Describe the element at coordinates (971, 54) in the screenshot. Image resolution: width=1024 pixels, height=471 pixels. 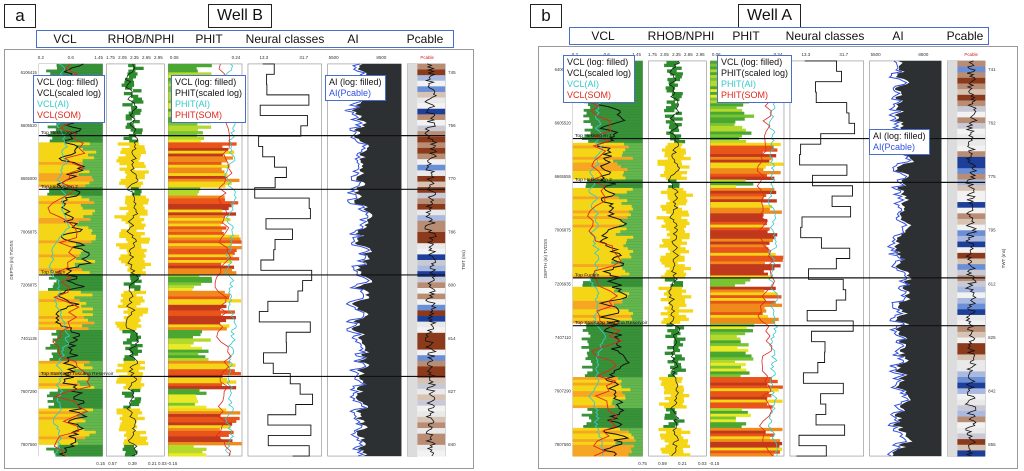
I see `scale-tick-label: Pcable` at that location.